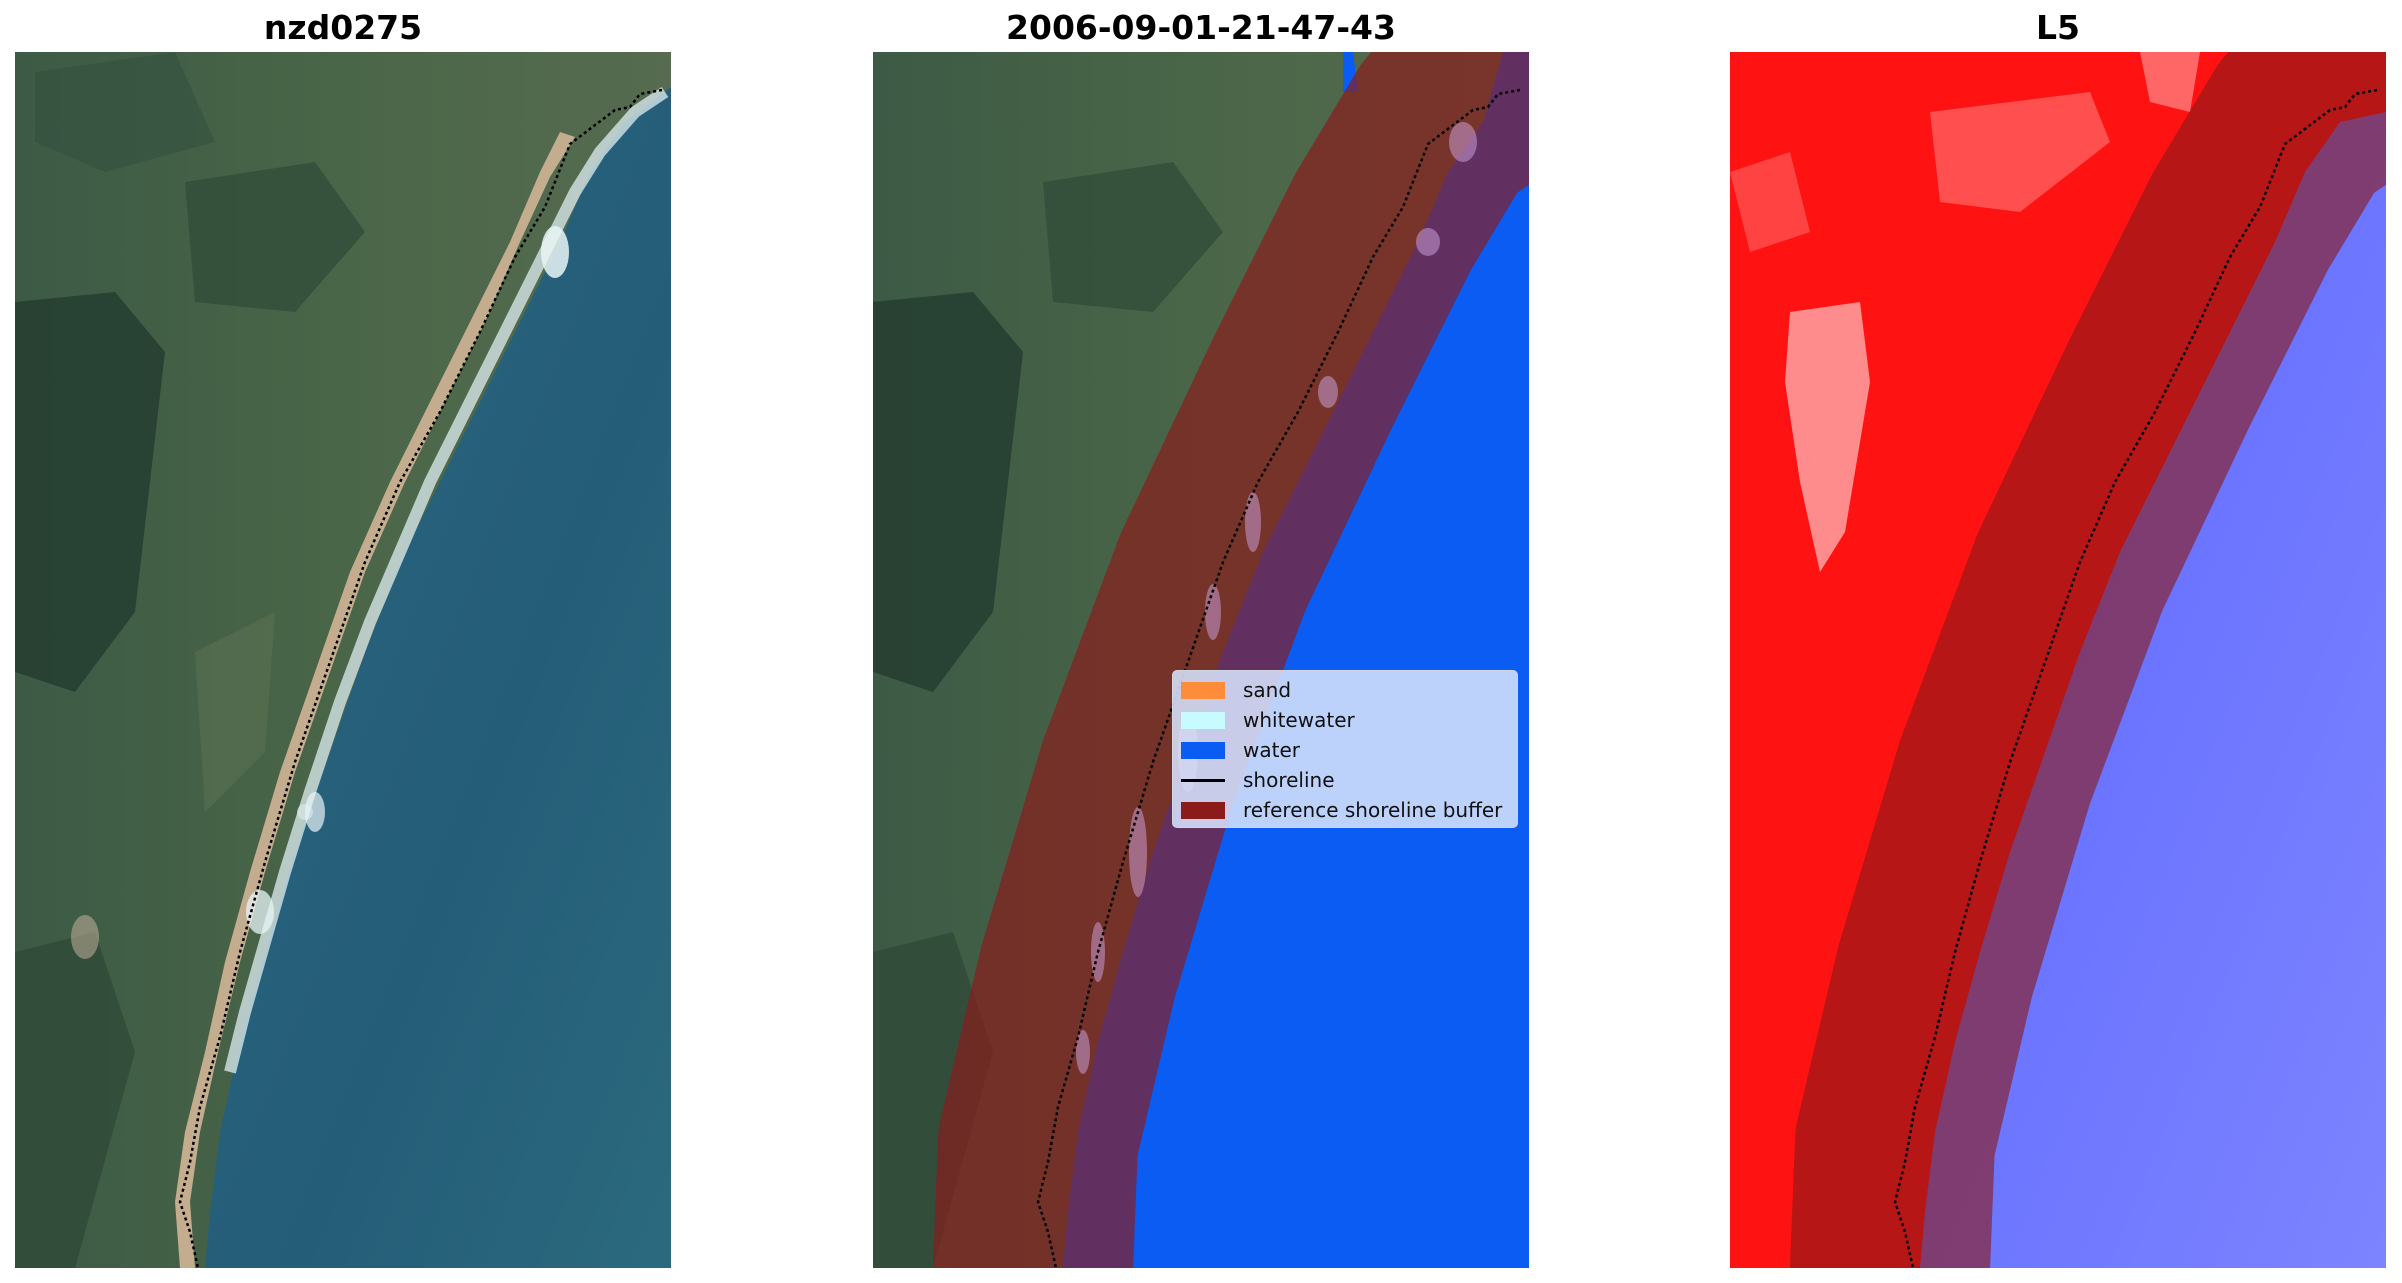 This screenshot has width=2402, height=1283. I want to click on legend-label: whitewater, so click(1299, 720).